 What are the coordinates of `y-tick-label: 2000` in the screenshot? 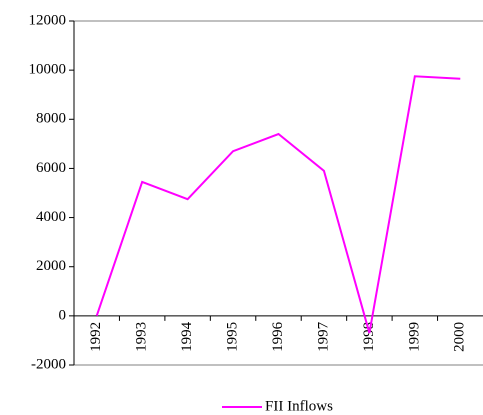 It's located at (51, 266).